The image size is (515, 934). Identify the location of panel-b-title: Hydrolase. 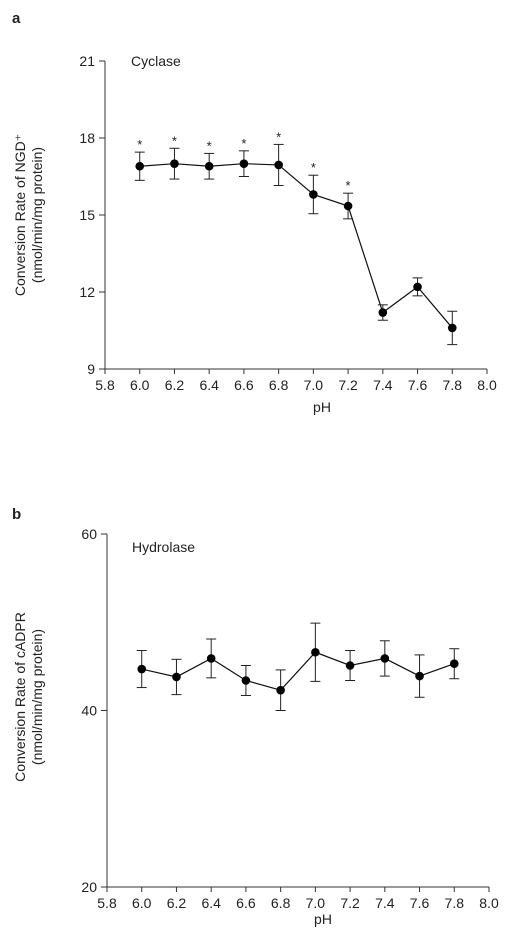
(163, 547).